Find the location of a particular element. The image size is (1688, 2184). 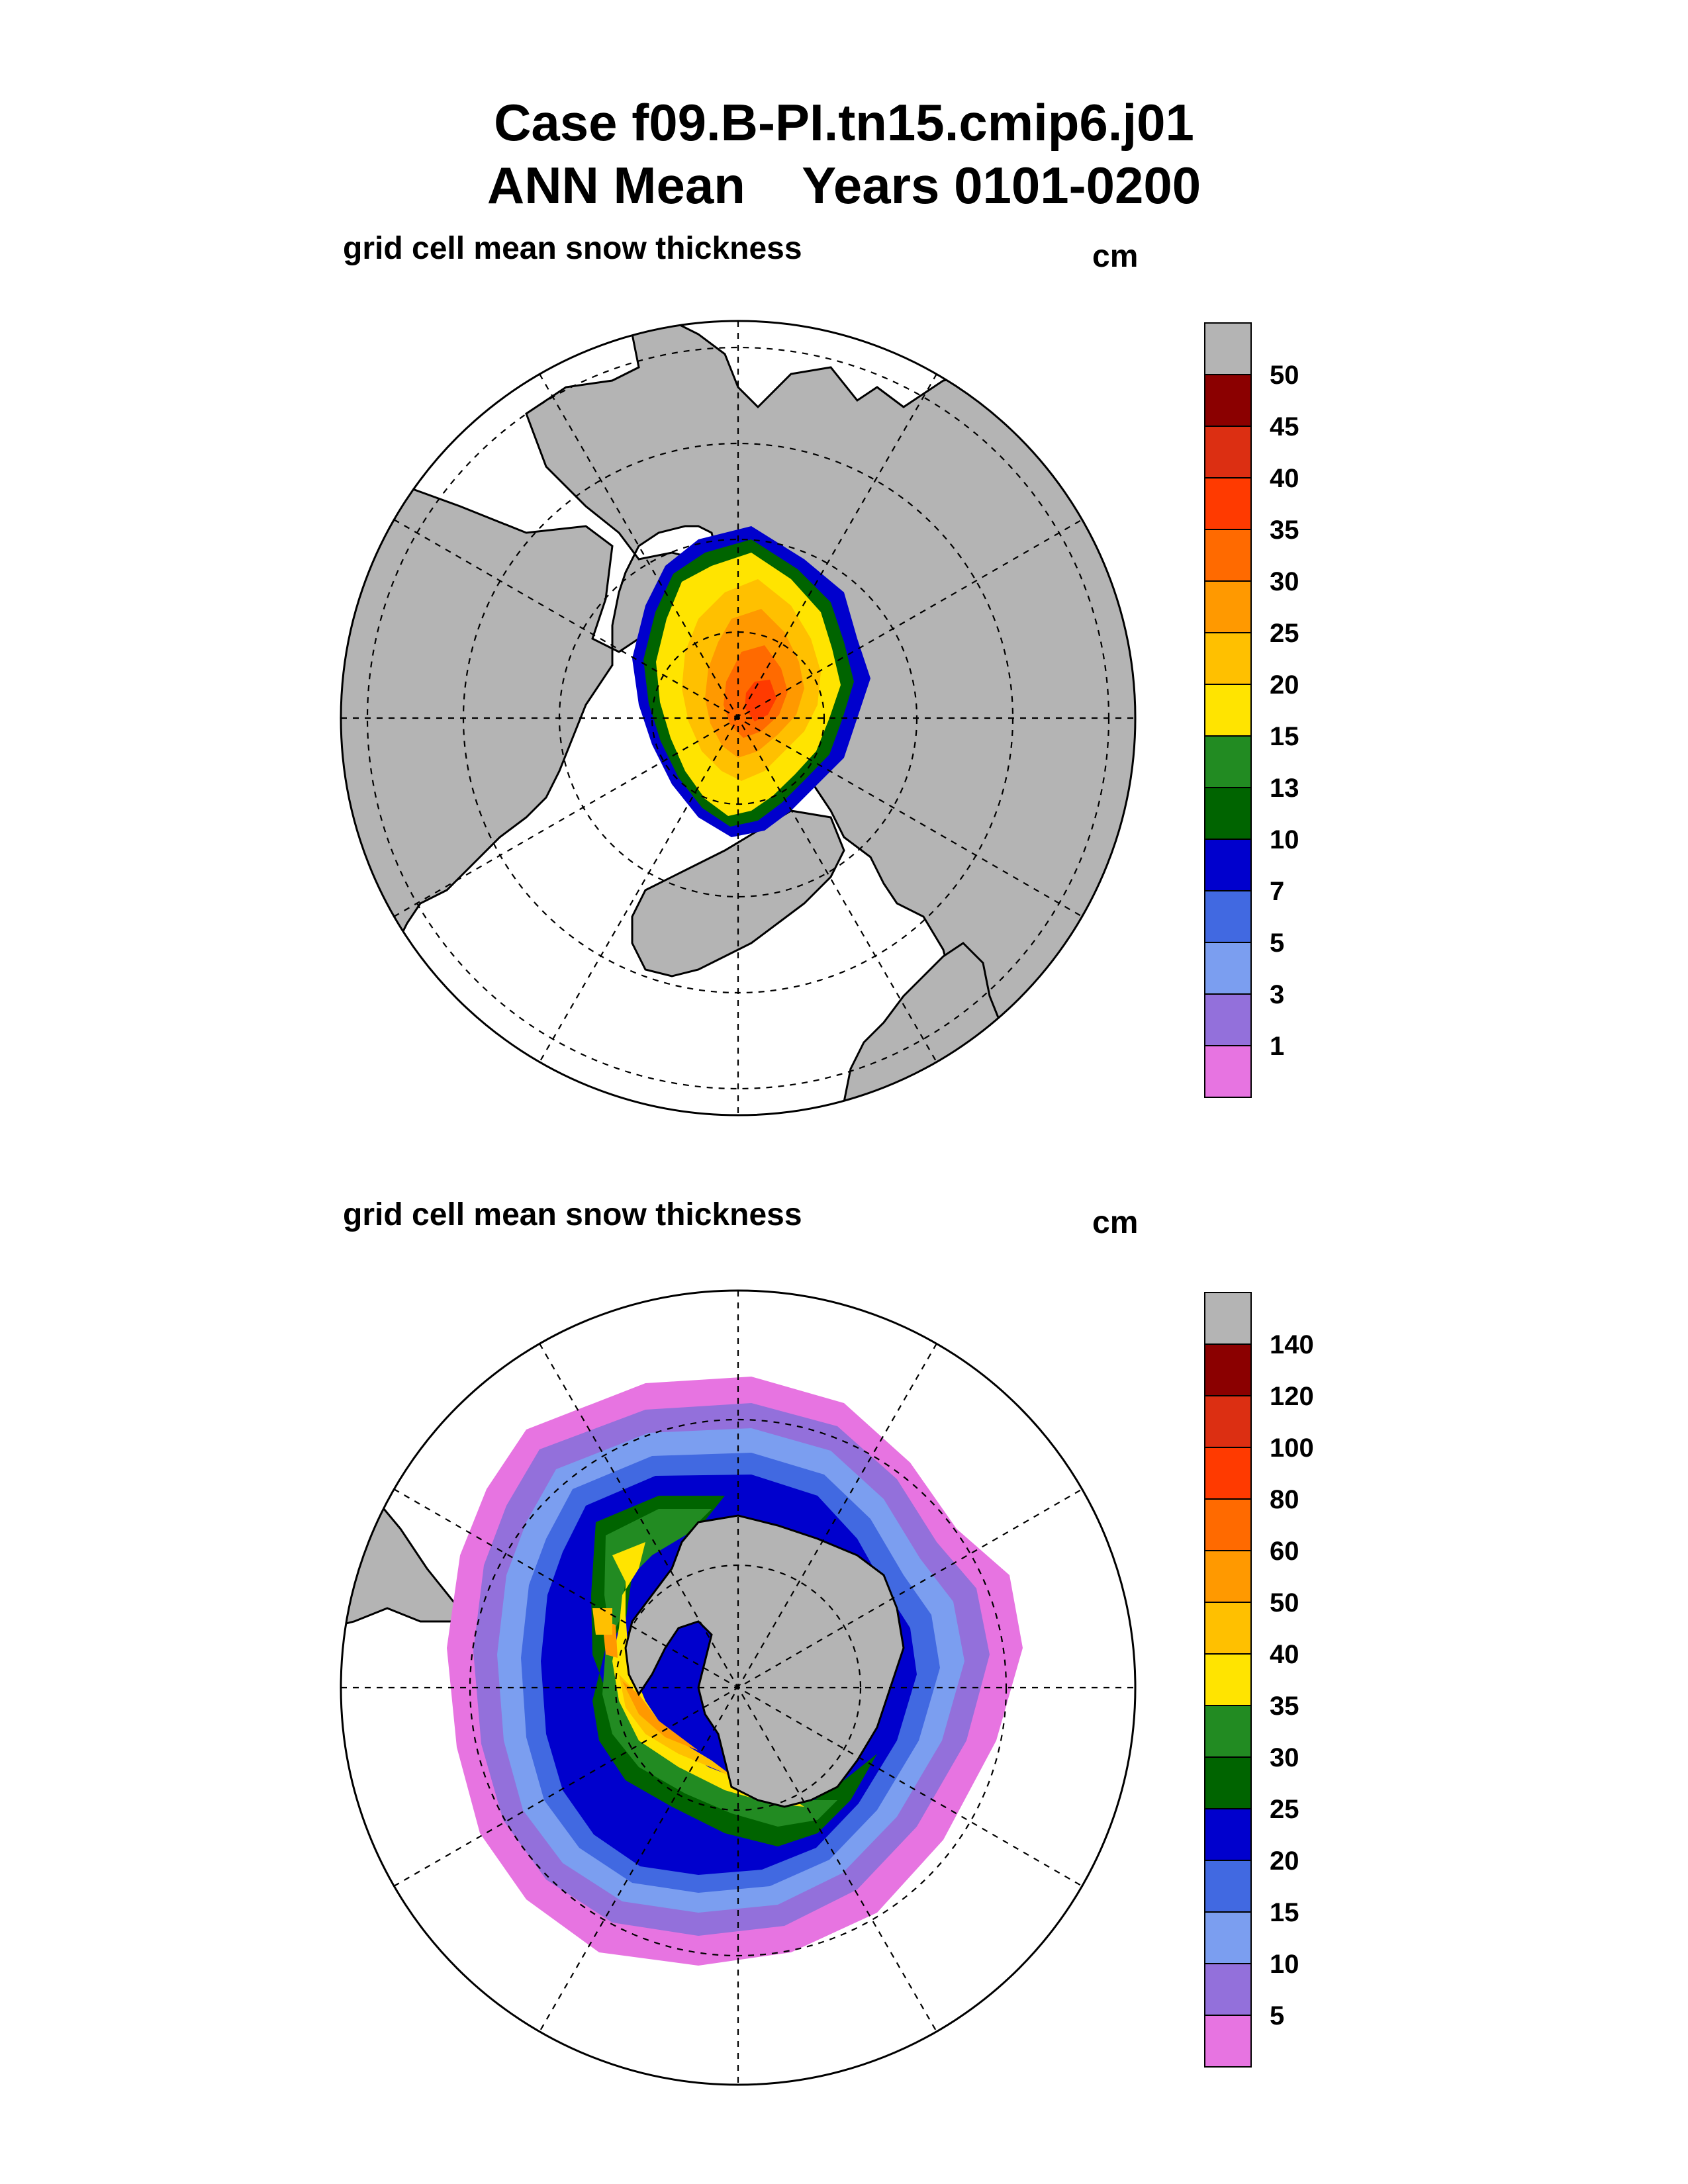

south-colorbar-label-3: 80 is located at coordinates (1284, 1499).